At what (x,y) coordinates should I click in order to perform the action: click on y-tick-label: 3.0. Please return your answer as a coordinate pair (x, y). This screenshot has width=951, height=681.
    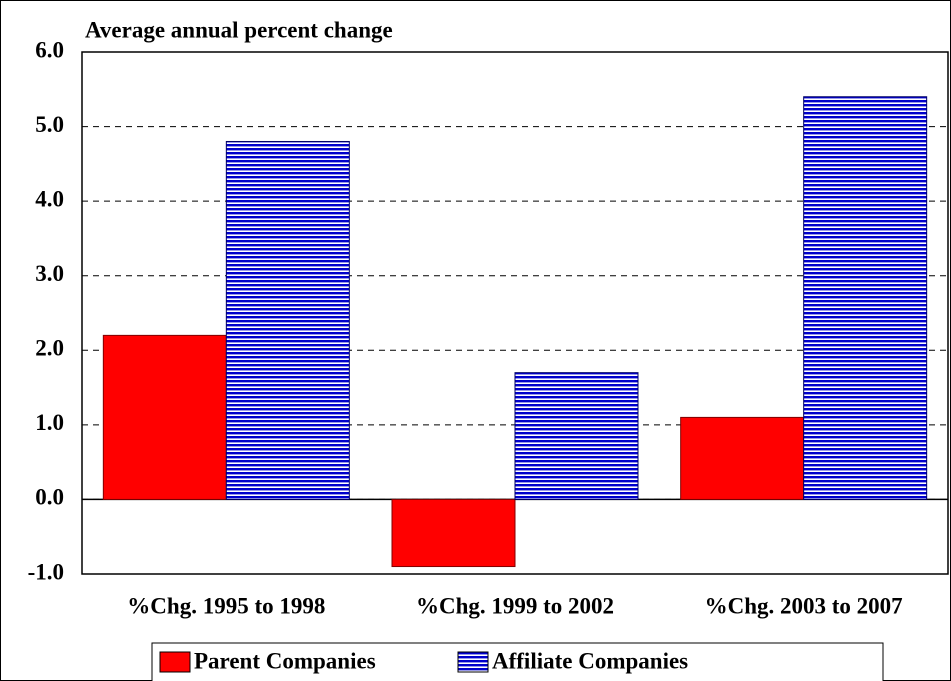
    Looking at the image, I should click on (49, 273).